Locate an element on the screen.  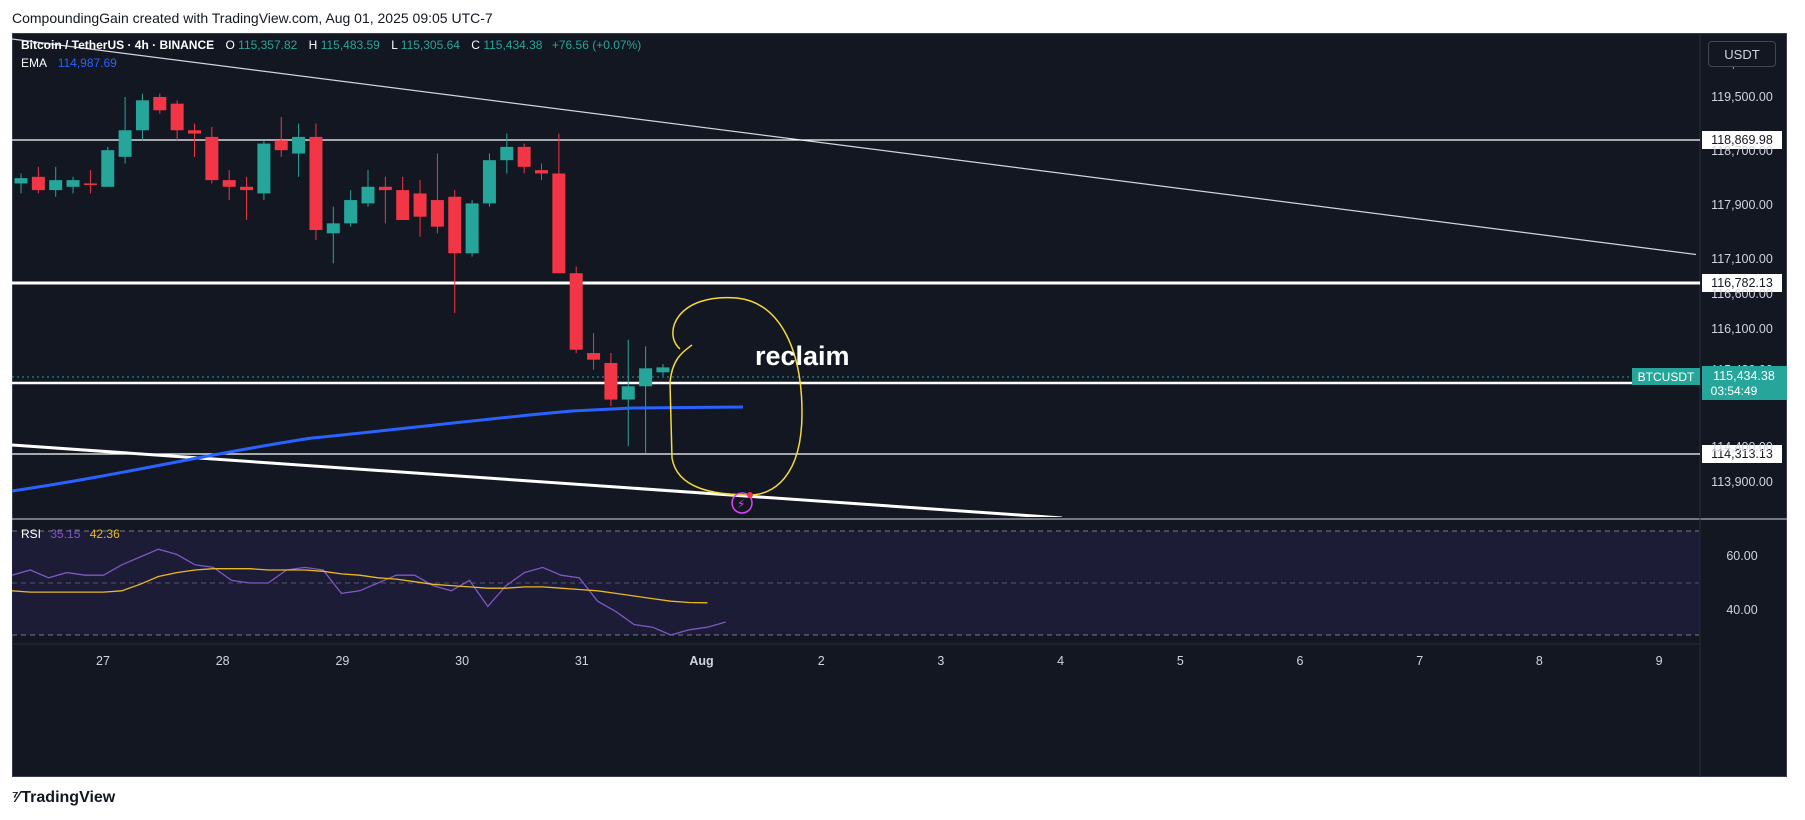
time-tick: 5 is located at coordinates (1180, 661).